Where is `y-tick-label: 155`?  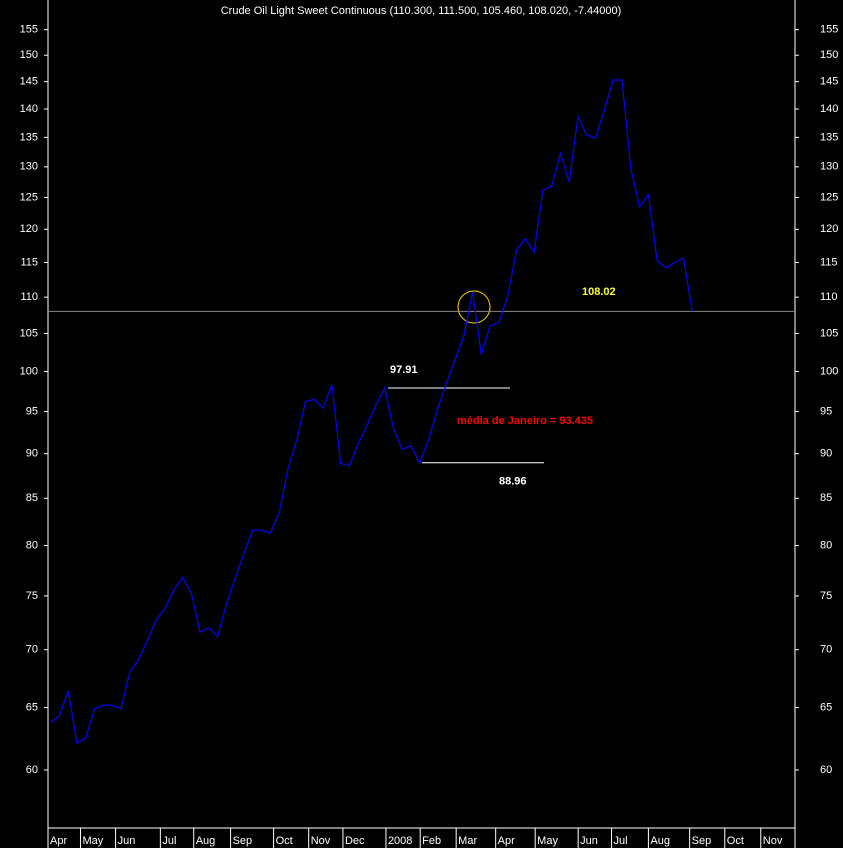 y-tick-label: 155 is located at coordinates (29, 30).